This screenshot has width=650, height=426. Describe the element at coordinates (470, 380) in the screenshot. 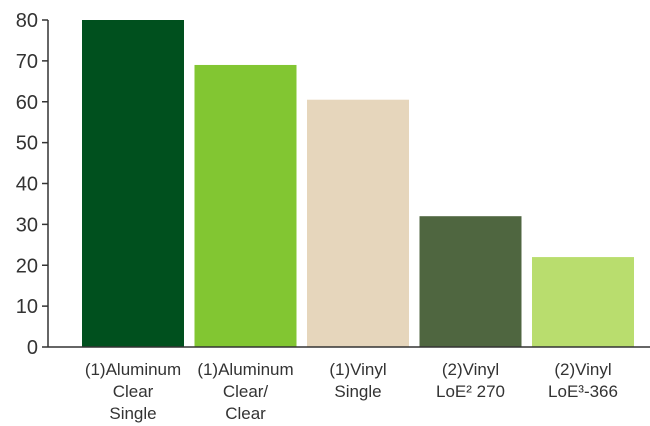

I see `x-category-label: (2)Vinyl LoE² 270` at that location.